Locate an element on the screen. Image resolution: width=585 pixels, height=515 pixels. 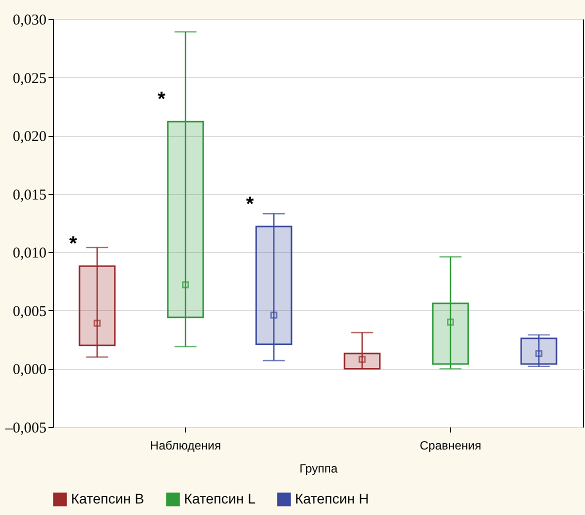
x-tick-label: Сравнения is located at coordinates (451, 445).